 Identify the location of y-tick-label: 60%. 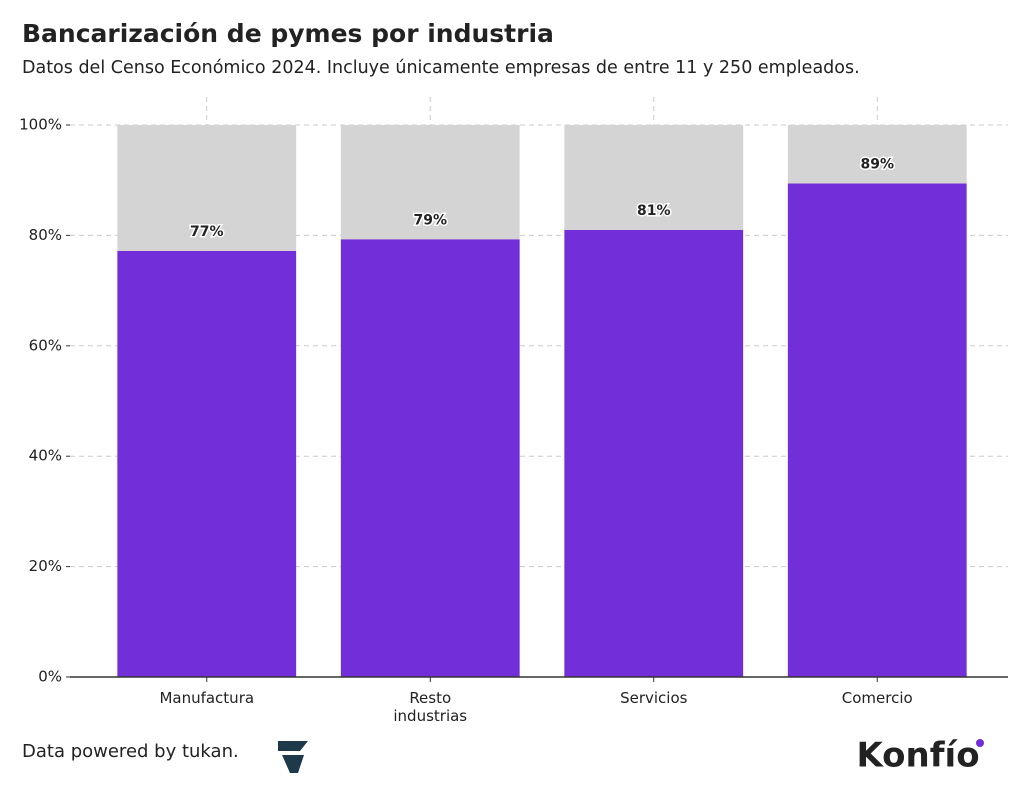
(45, 345).